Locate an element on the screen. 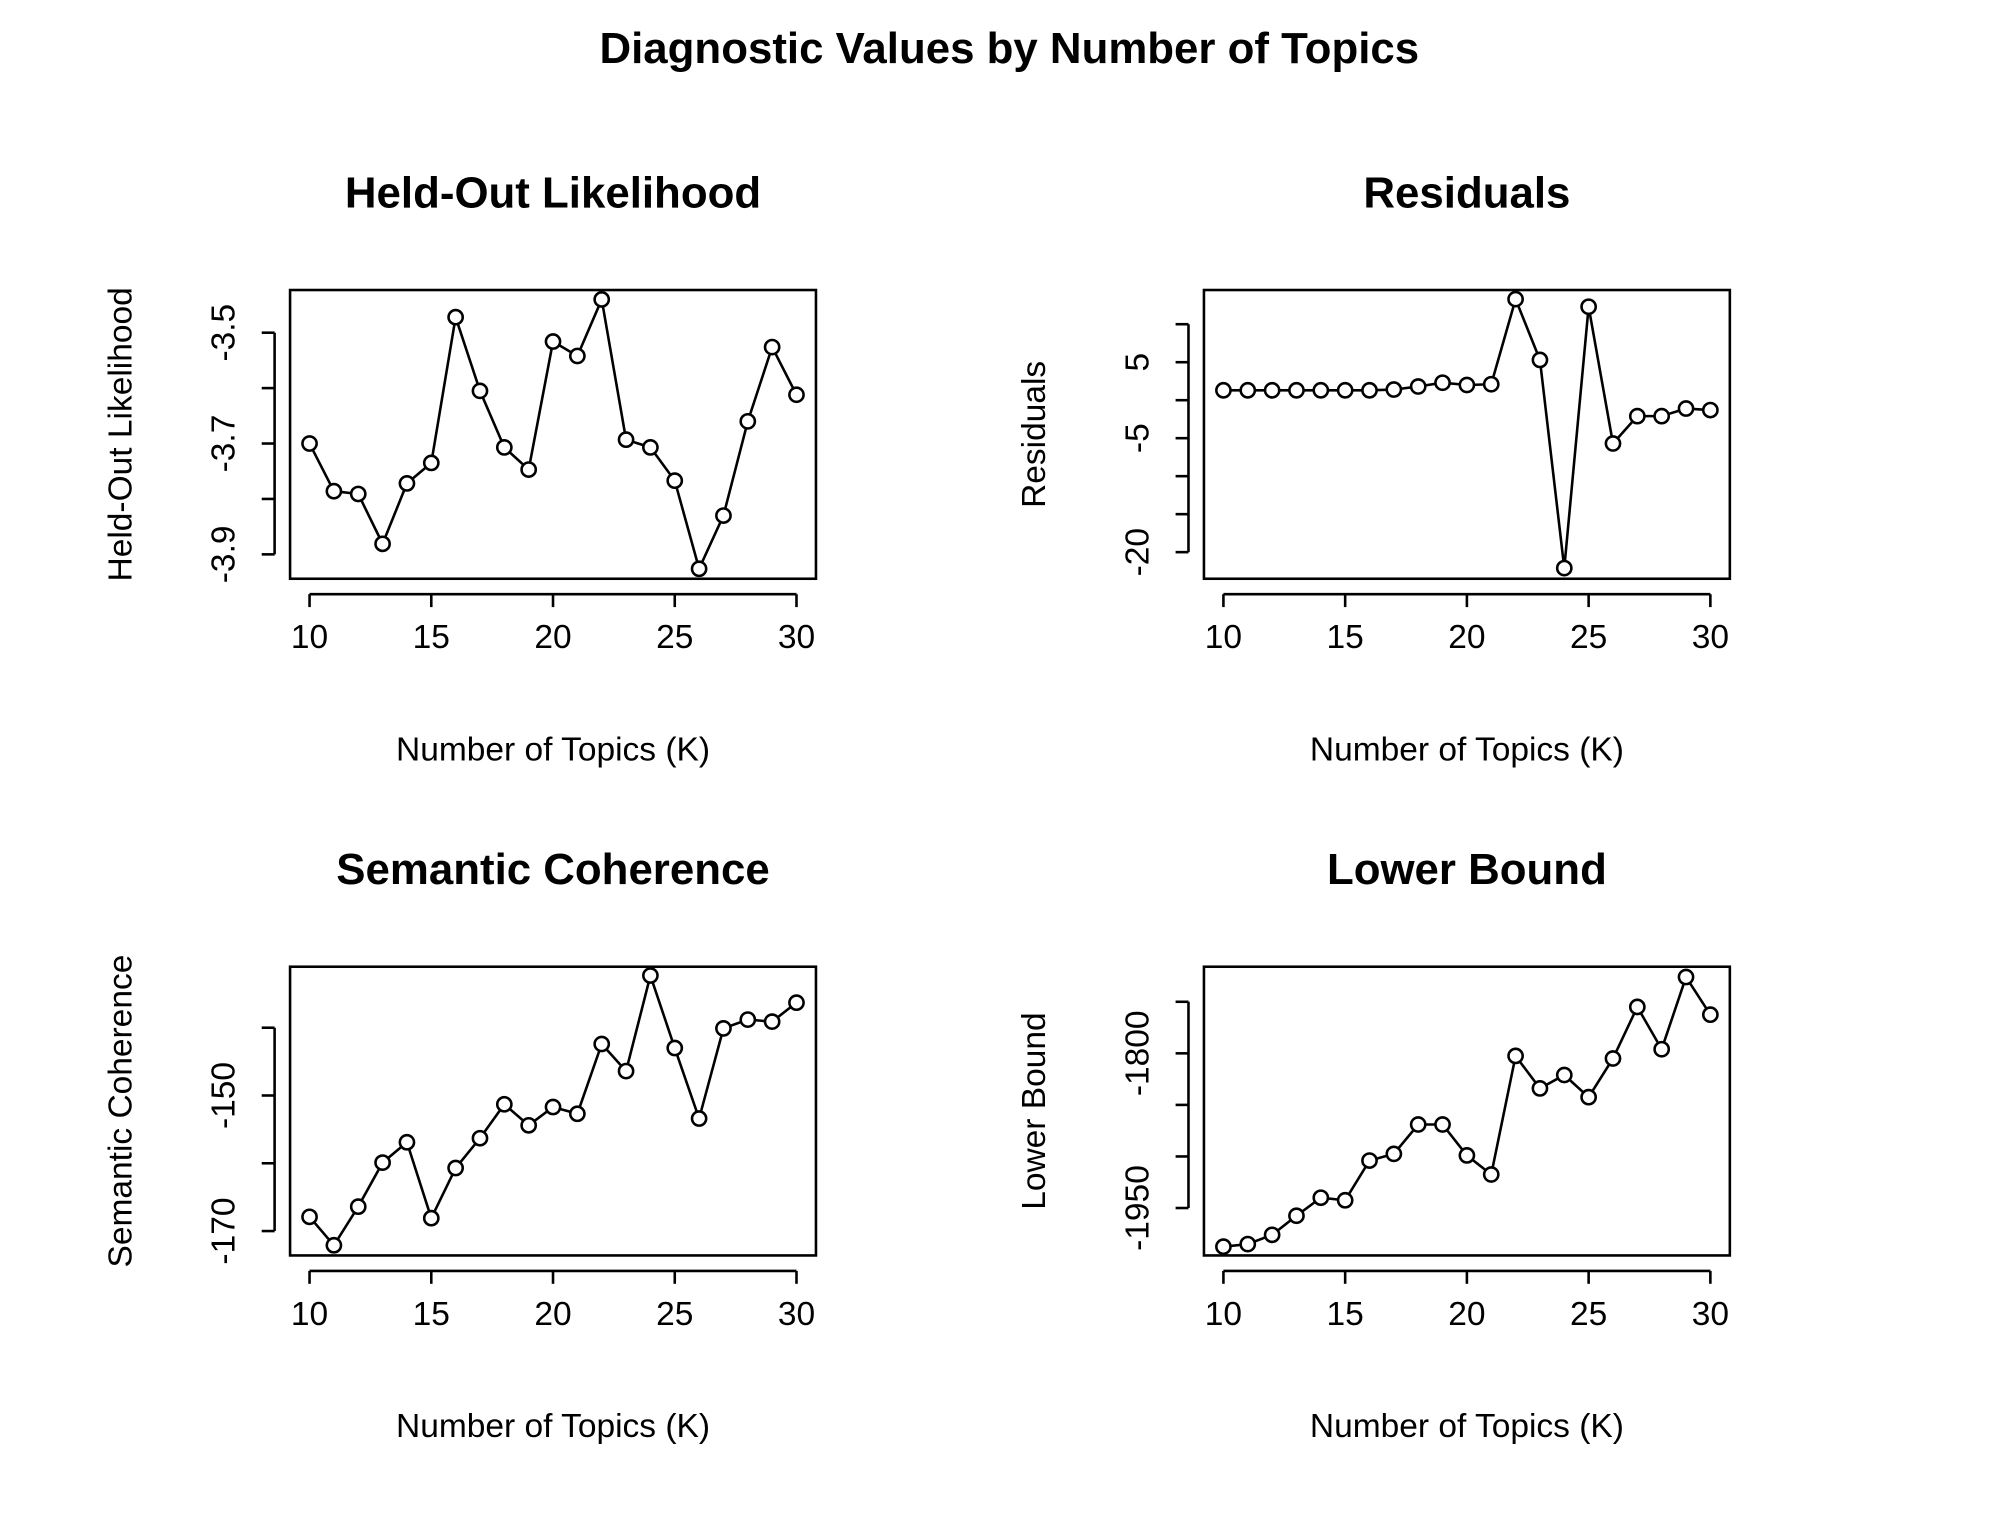 Image resolution: width=1998 pixels, height=1530 pixels. chart-title: Semantic Coherence is located at coordinates (552, 869).